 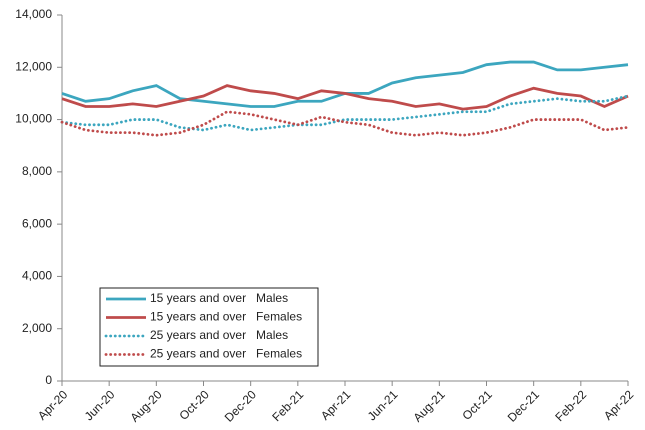 I want to click on x-tick-label: Dec-21, so click(x=523, y=405).